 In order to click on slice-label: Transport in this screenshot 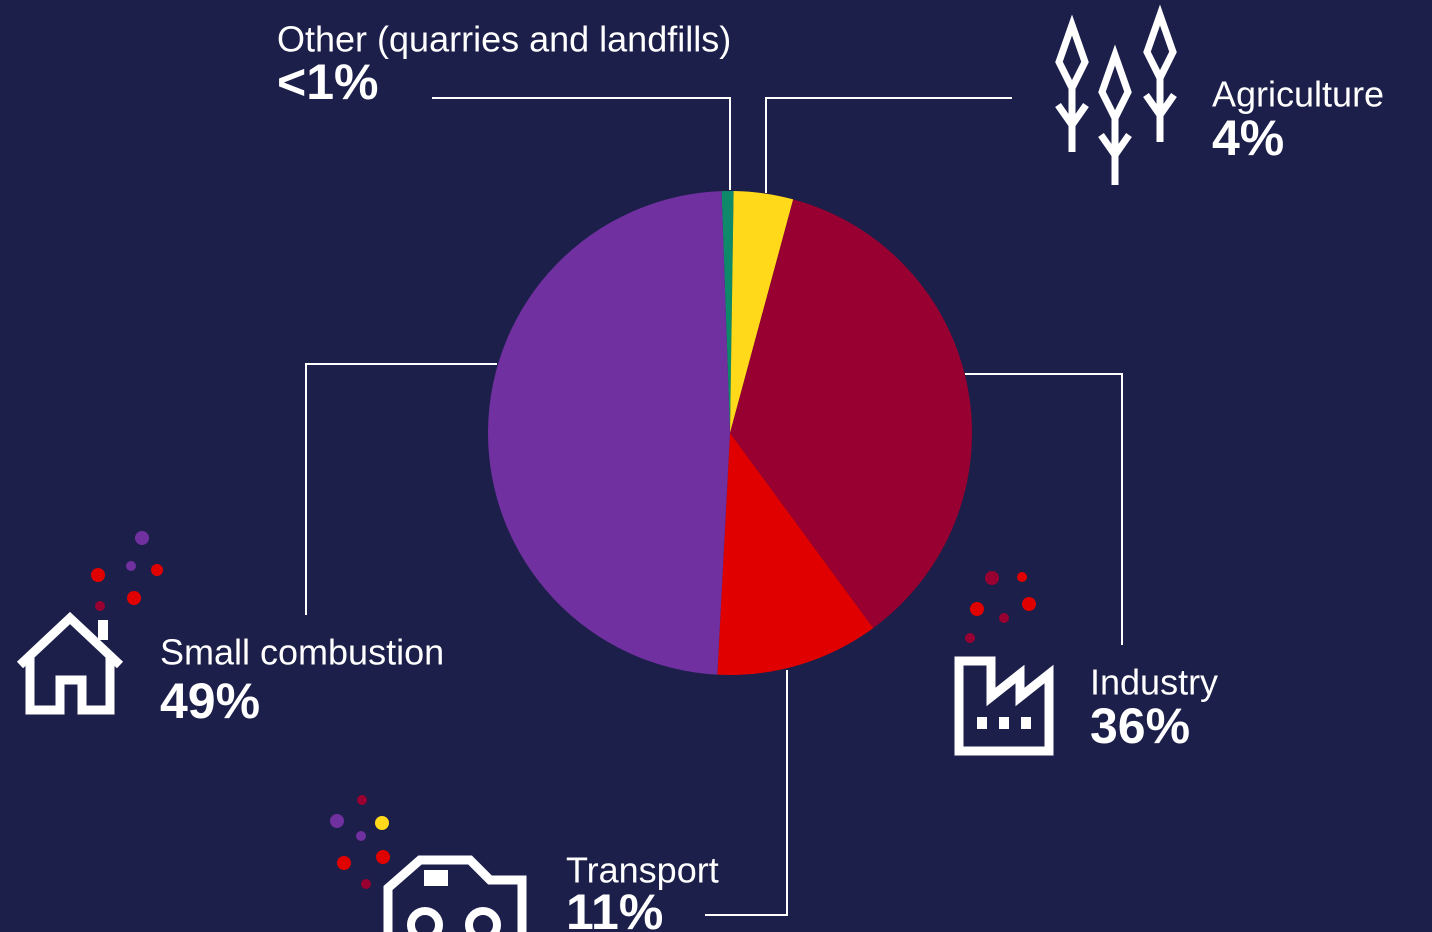, I will do `click(642, 870)`.